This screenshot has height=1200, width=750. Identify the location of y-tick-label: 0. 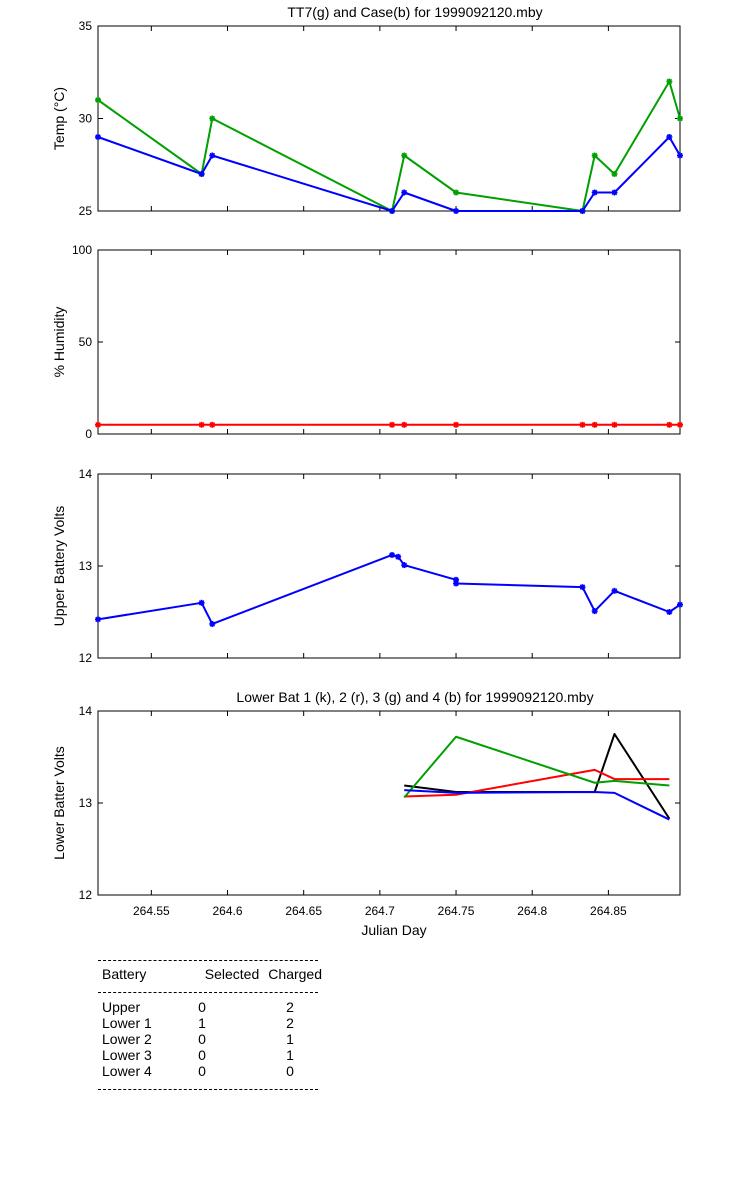
(88, 434).